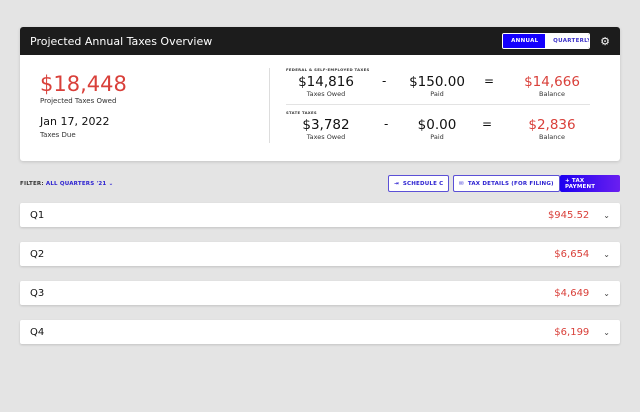  Describe the element at coordinates (37, 254) in the screenshot. I see `quarter-name: Q2` at that location.